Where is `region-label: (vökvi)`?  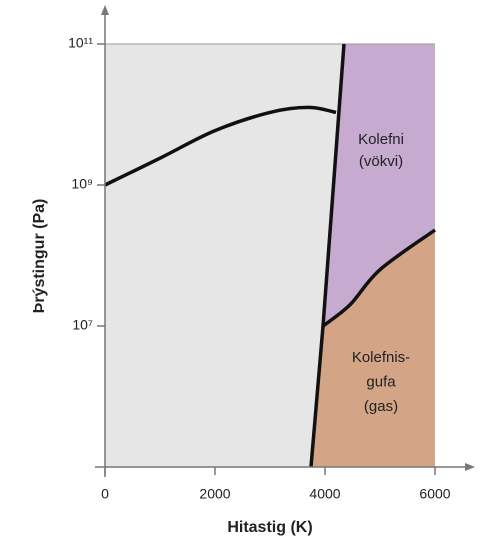
region-label: (vökvi) is located at coordinates (381, 161).